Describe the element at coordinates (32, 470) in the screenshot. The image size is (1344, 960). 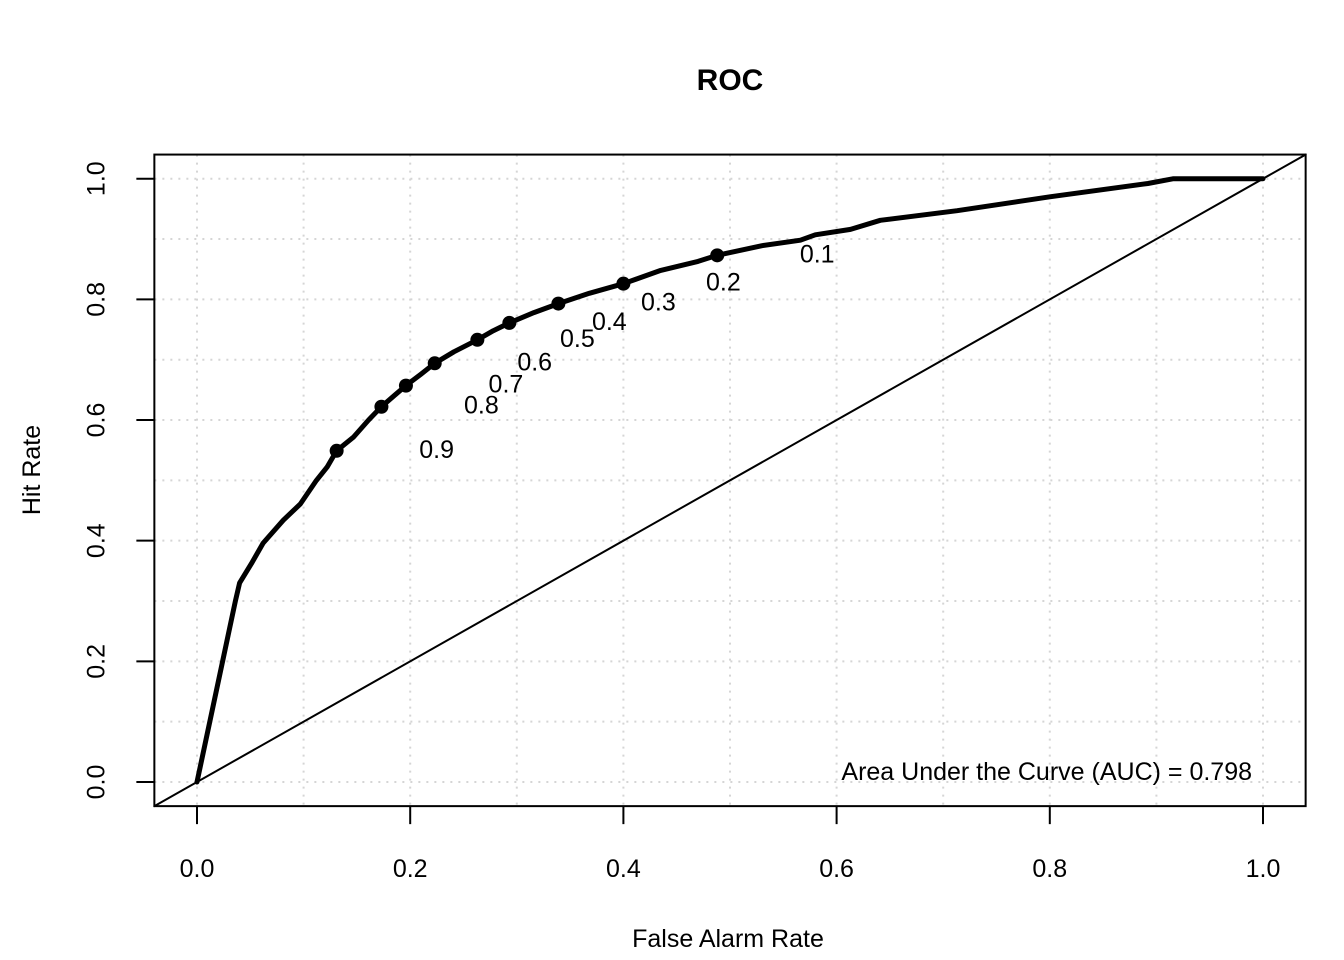
I see `y-axis-title: Hit Rate` at that location.